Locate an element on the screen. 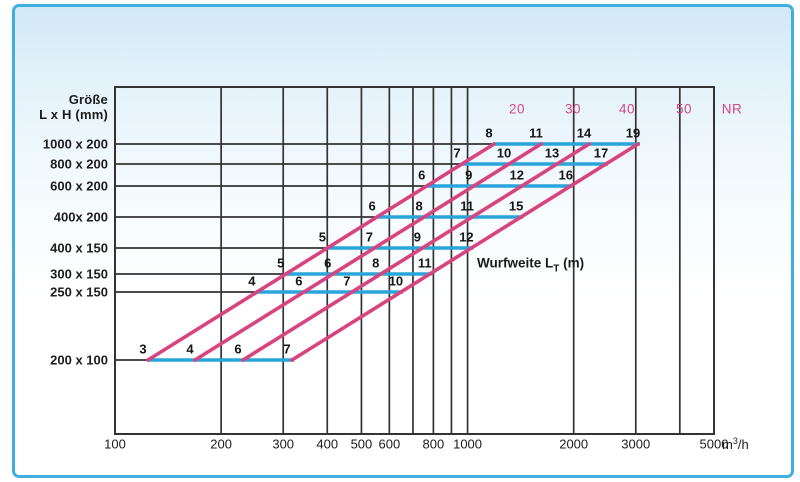 This screenshot has width=800, height=482. throw-distance-axis-label: Wurfweite LT (m) is located at coordinates (530, 265).